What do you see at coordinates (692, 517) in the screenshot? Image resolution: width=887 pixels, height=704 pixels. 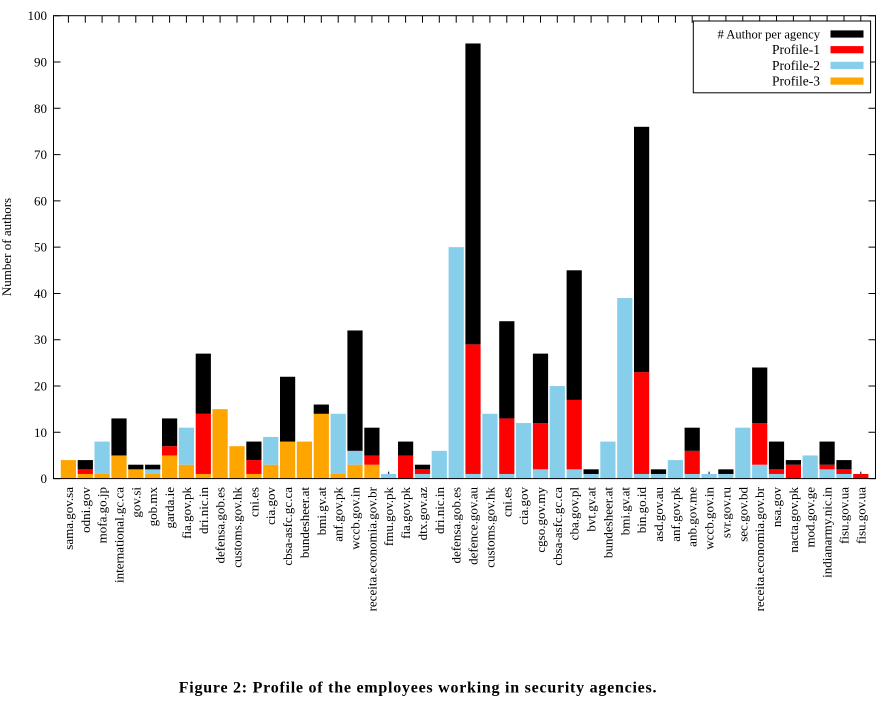 I see `svg-text: anb.gov.me` at bounding box center [692, 517].